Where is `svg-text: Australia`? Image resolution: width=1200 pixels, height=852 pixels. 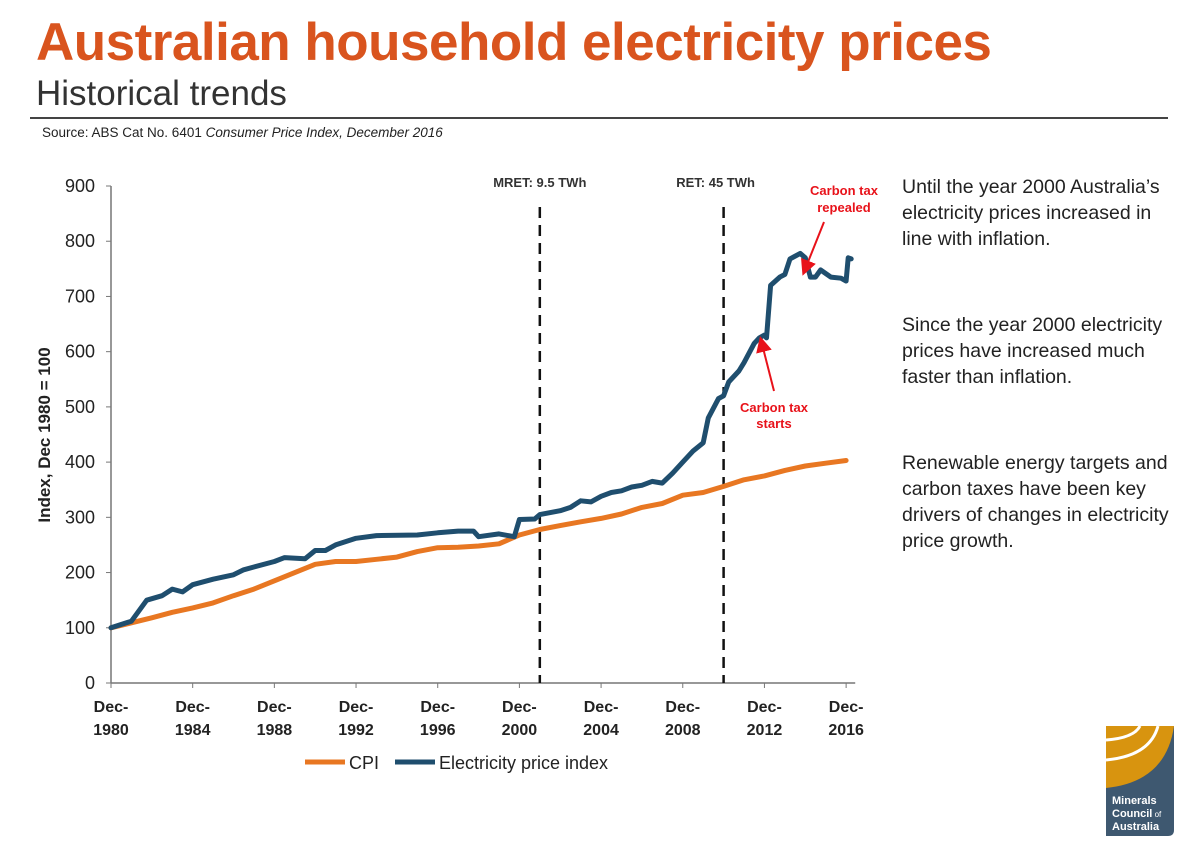 svg-text: Australia is located at coordinates (1136, 827).